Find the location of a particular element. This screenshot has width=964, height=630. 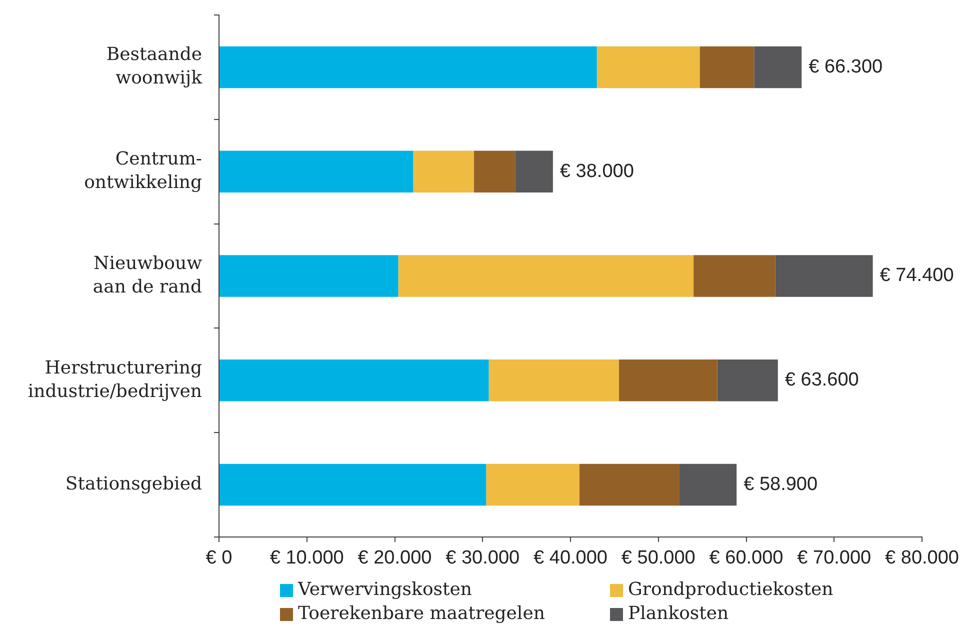

y-tick-label: Centrum-ontwikkeling is located at coordinates (143, 170).